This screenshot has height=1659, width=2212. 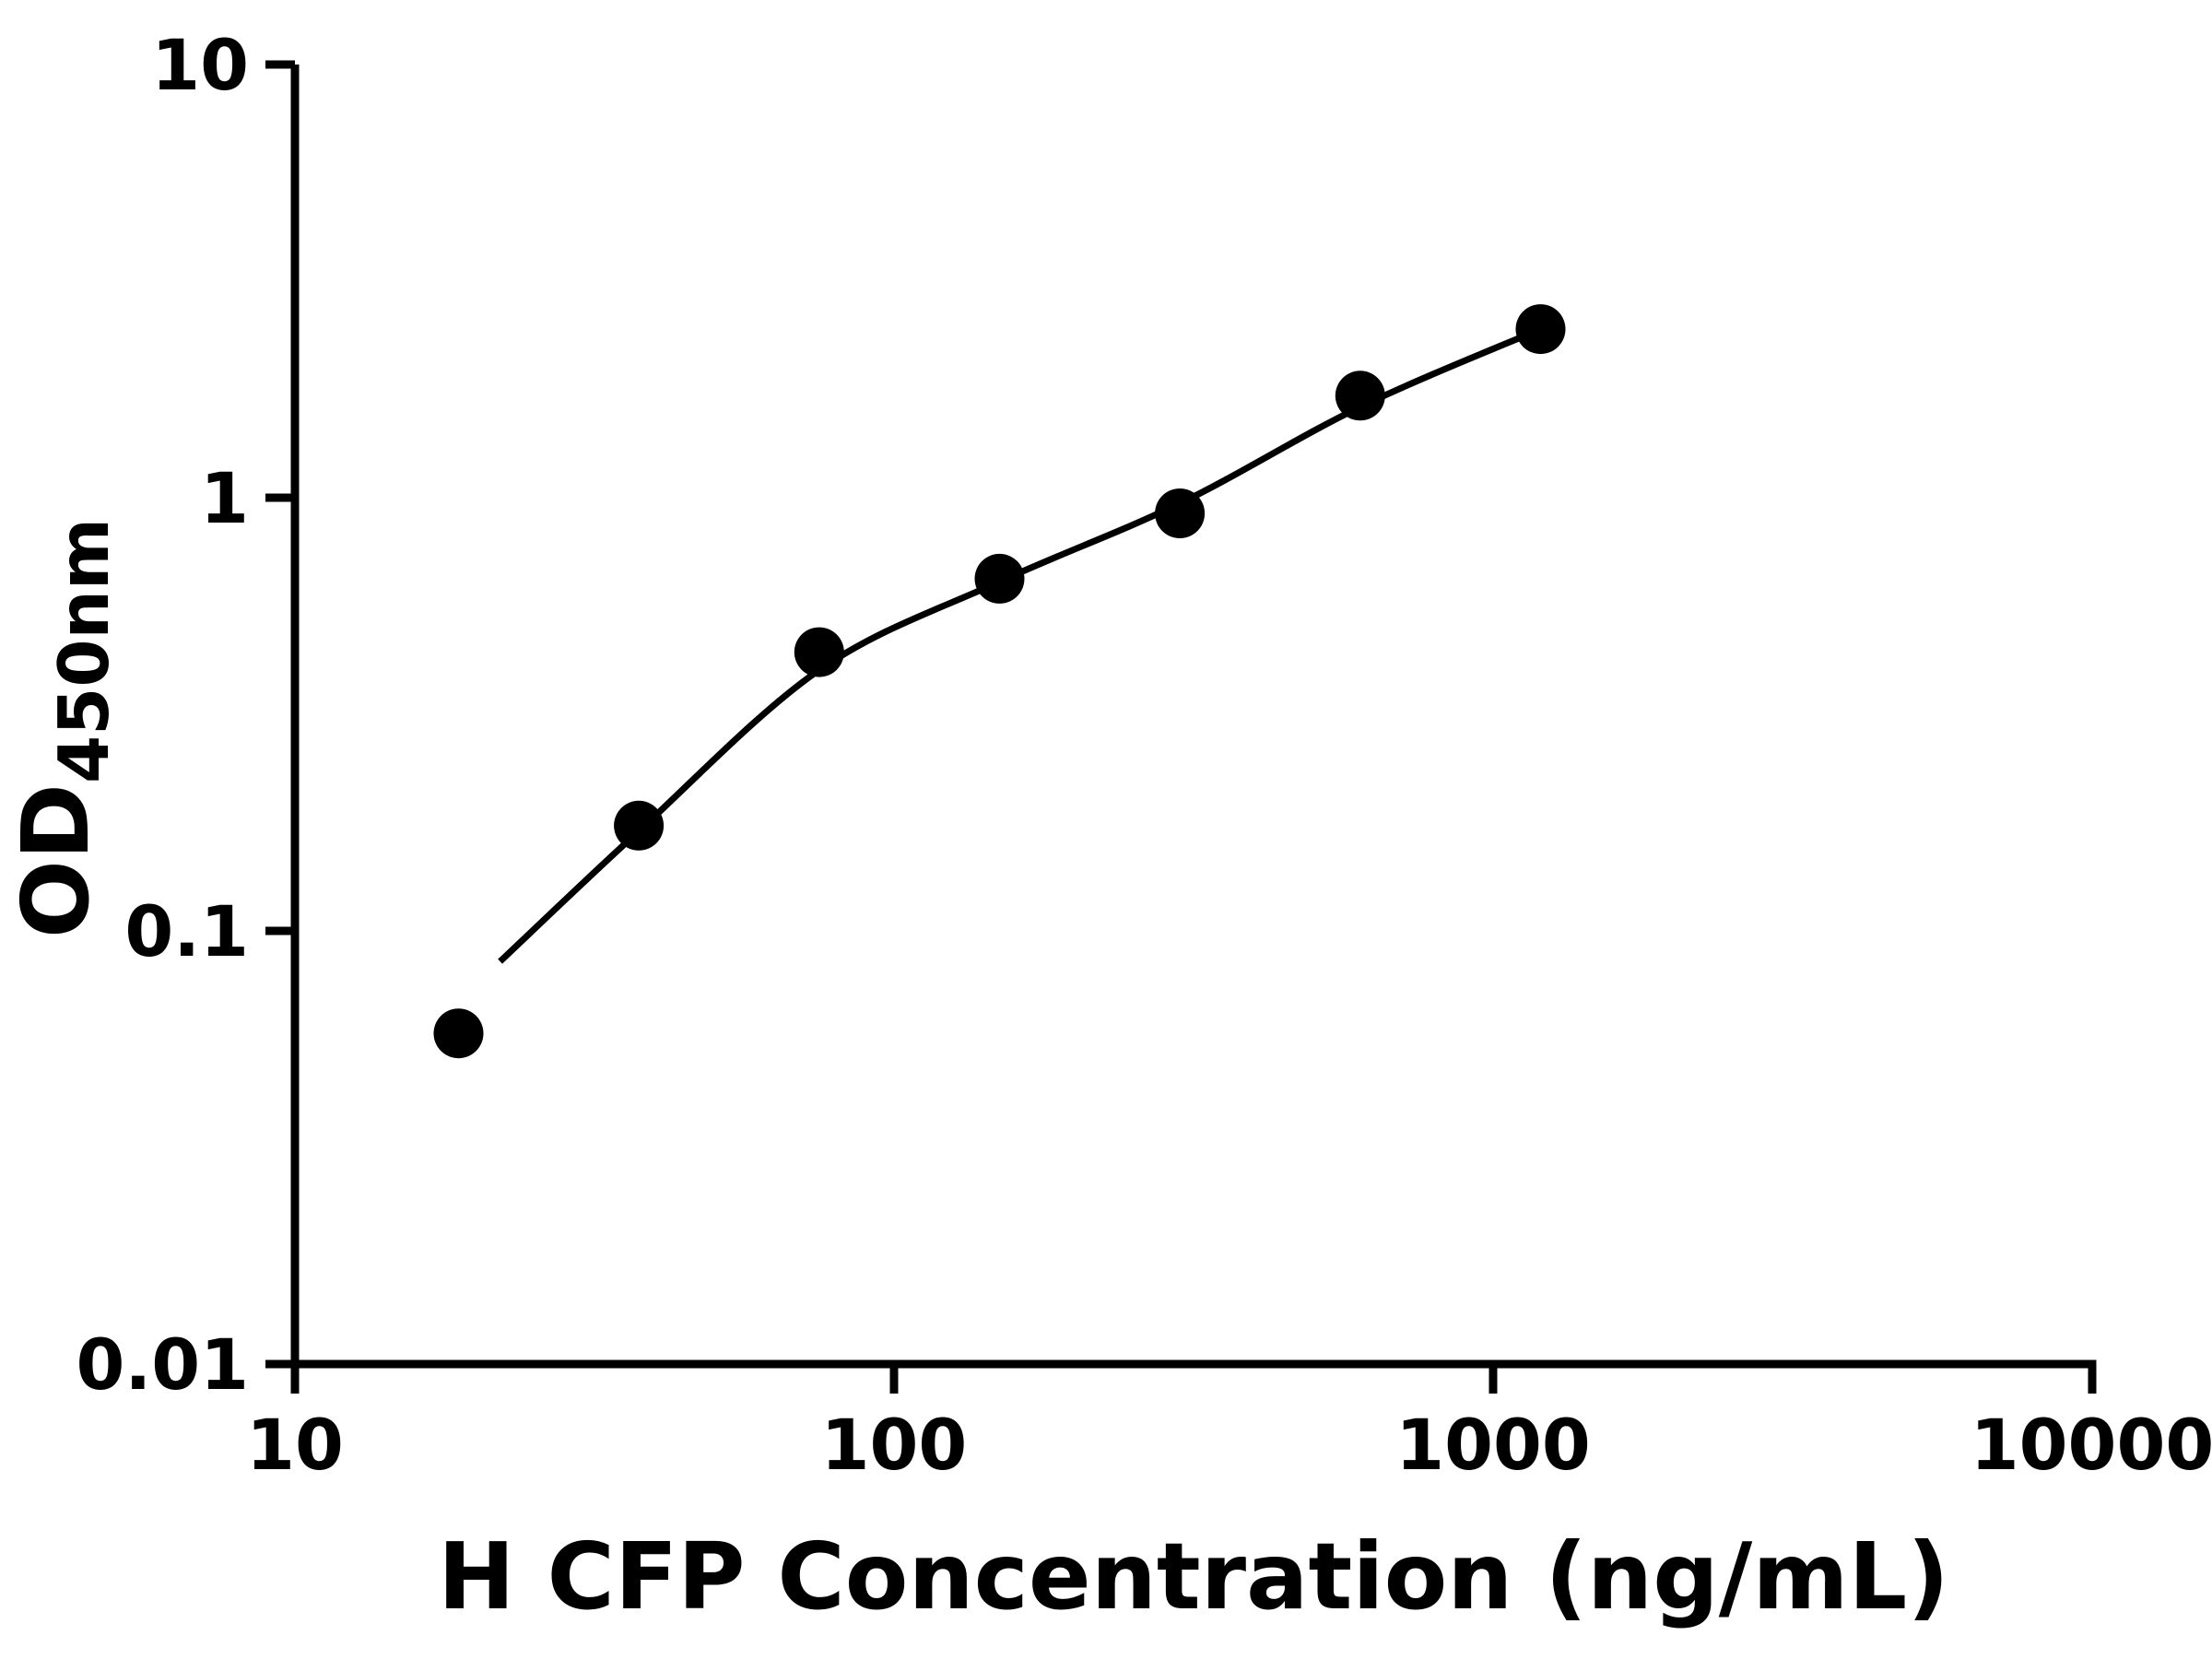 What do you see at coordinates (1193, 1576) in the screenshot?
I see `x-axis-label: H CFP Concentration (ng/mL)` at bounding box center [1193, 1576].